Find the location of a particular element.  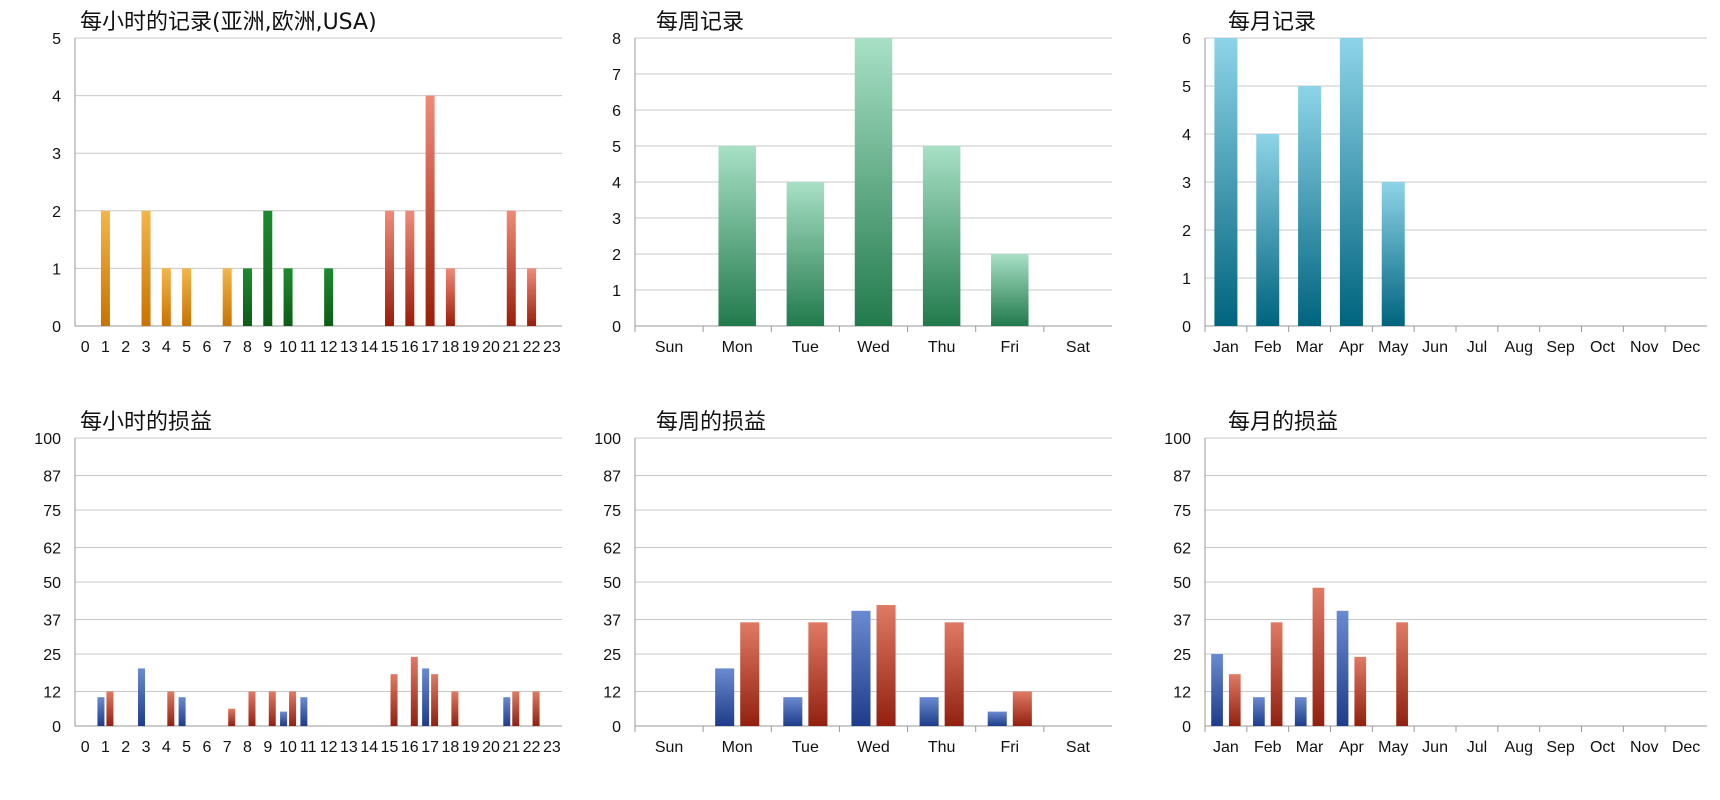

x-tick-label: Tue is located at coordinates (805, 347).